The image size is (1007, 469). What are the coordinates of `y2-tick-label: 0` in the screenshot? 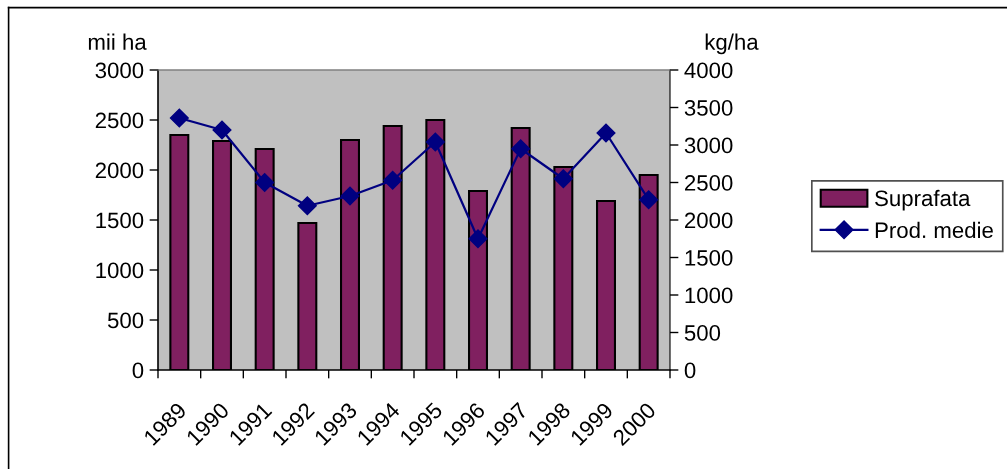 It's located at (690, 370).